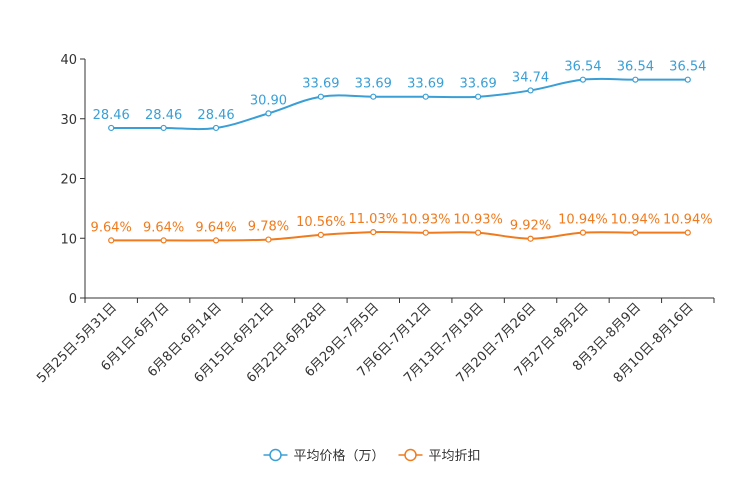 This screenshot has width=744, height=500. What do you see at coordinates (68, 180) in the screenshot?
I see `y-tick-label: 20` at bounding box center [68, 180].